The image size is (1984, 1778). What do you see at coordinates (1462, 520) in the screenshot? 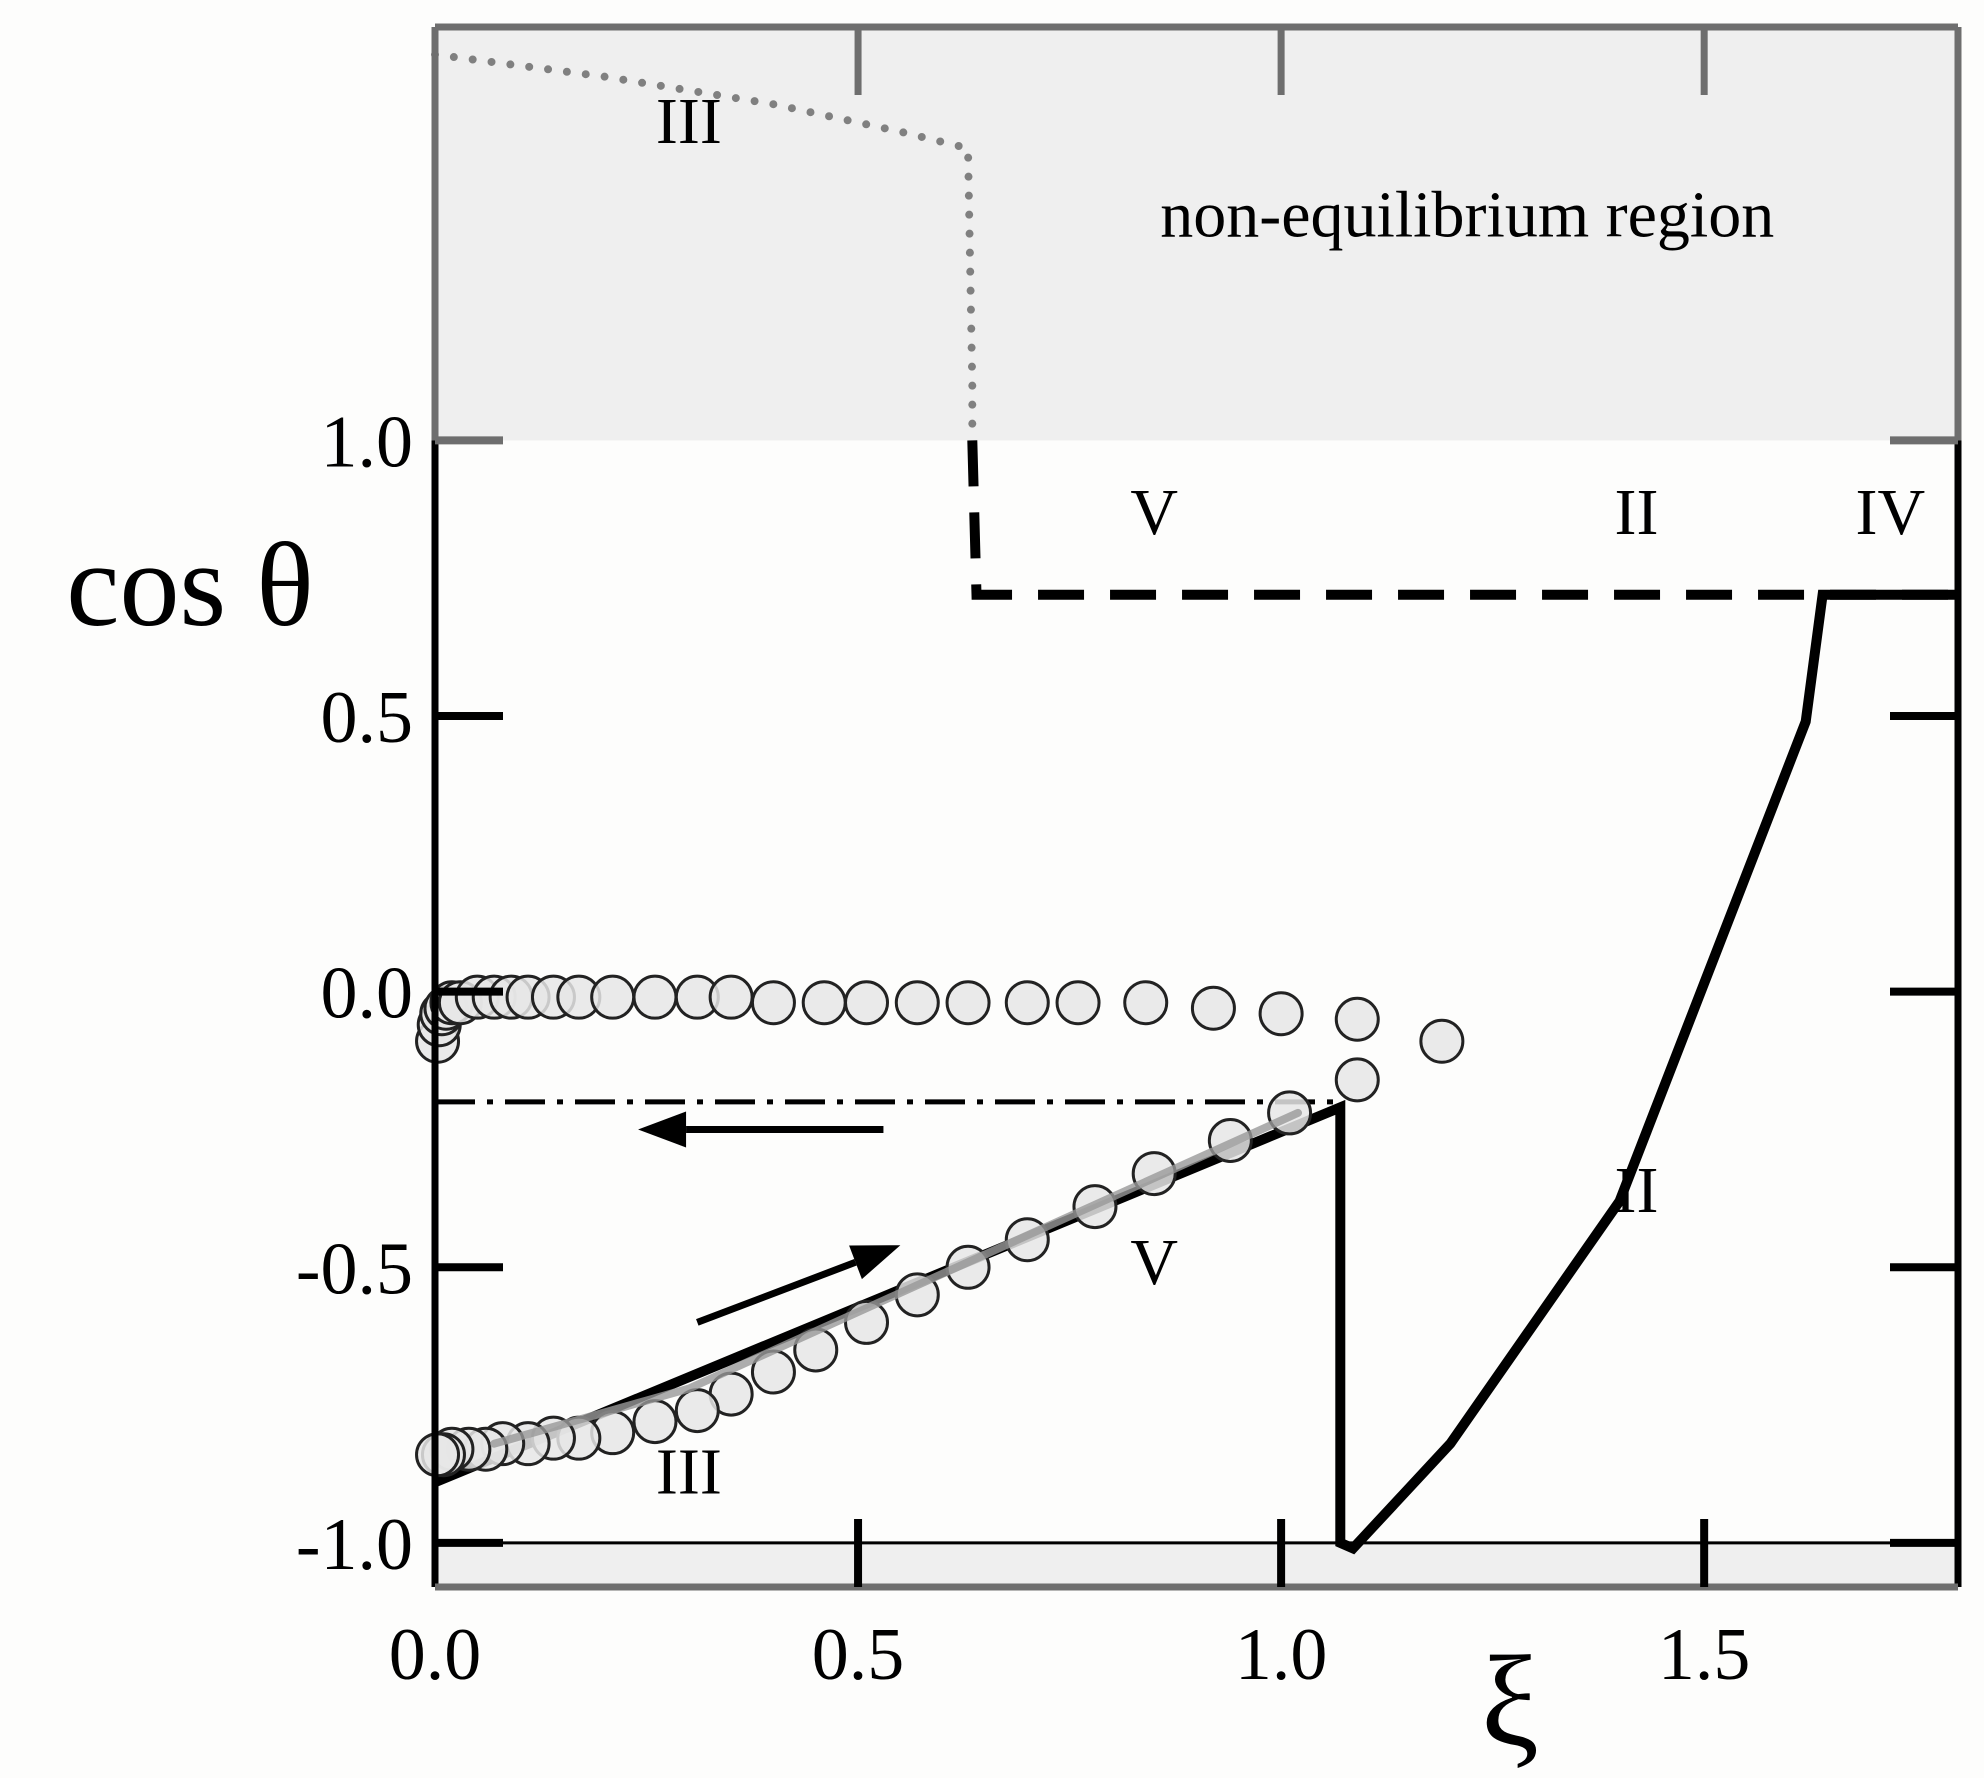
I see `series-dashed-line` at bounding box center [1462, 520].